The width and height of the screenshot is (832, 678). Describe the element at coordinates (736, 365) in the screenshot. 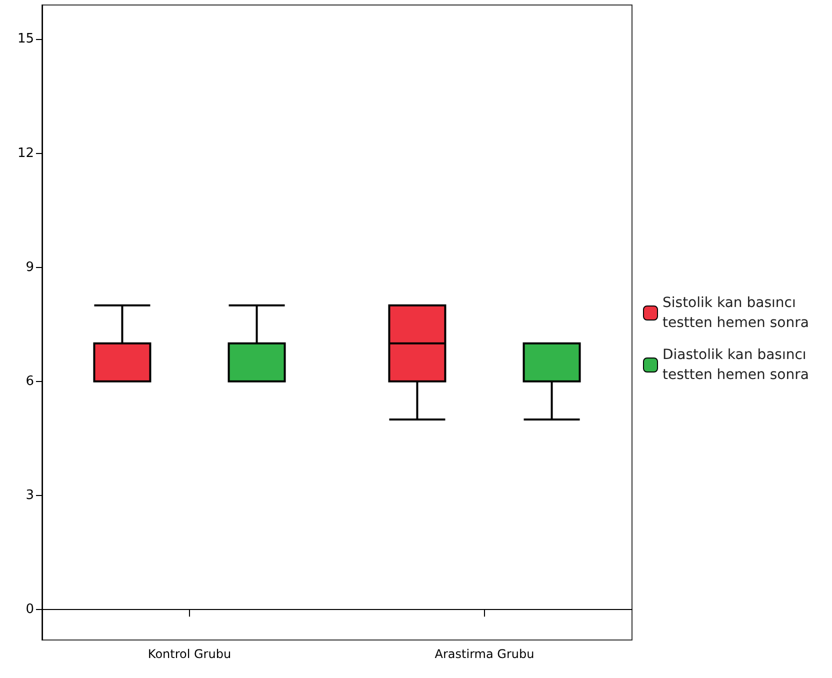

I see `legend-label: Diastolik kan basıncı testten hemen sonra` at that location.